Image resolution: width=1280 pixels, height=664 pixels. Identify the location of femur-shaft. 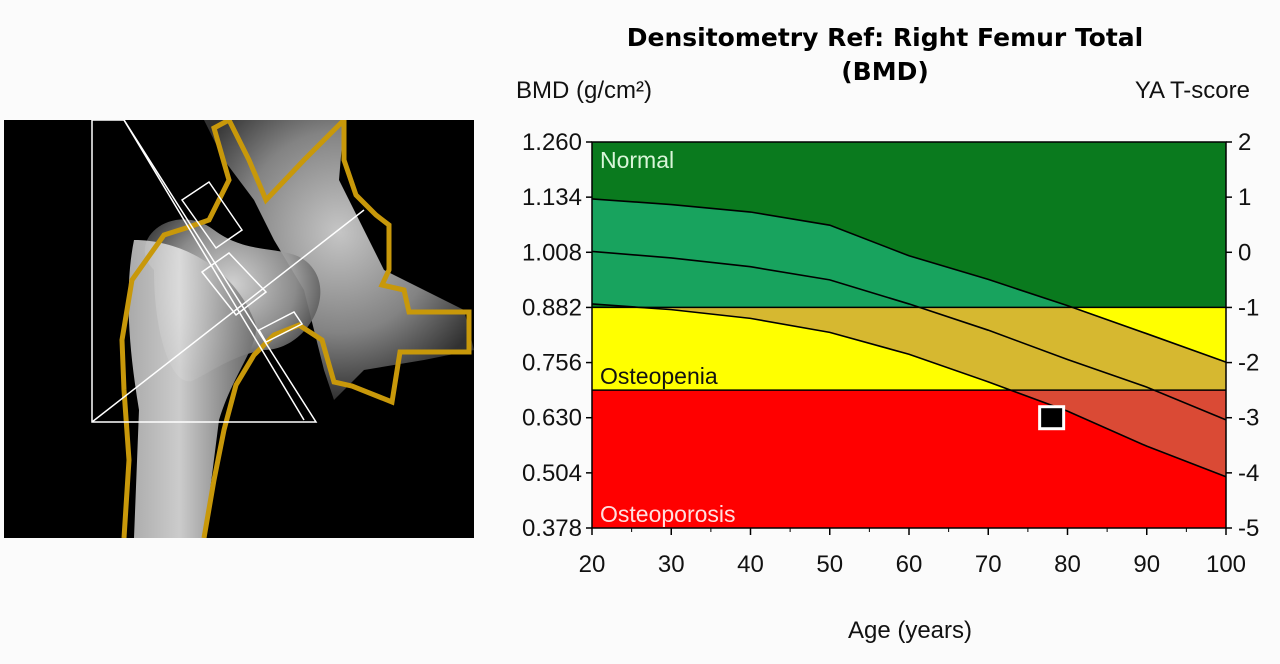
(192, 389).